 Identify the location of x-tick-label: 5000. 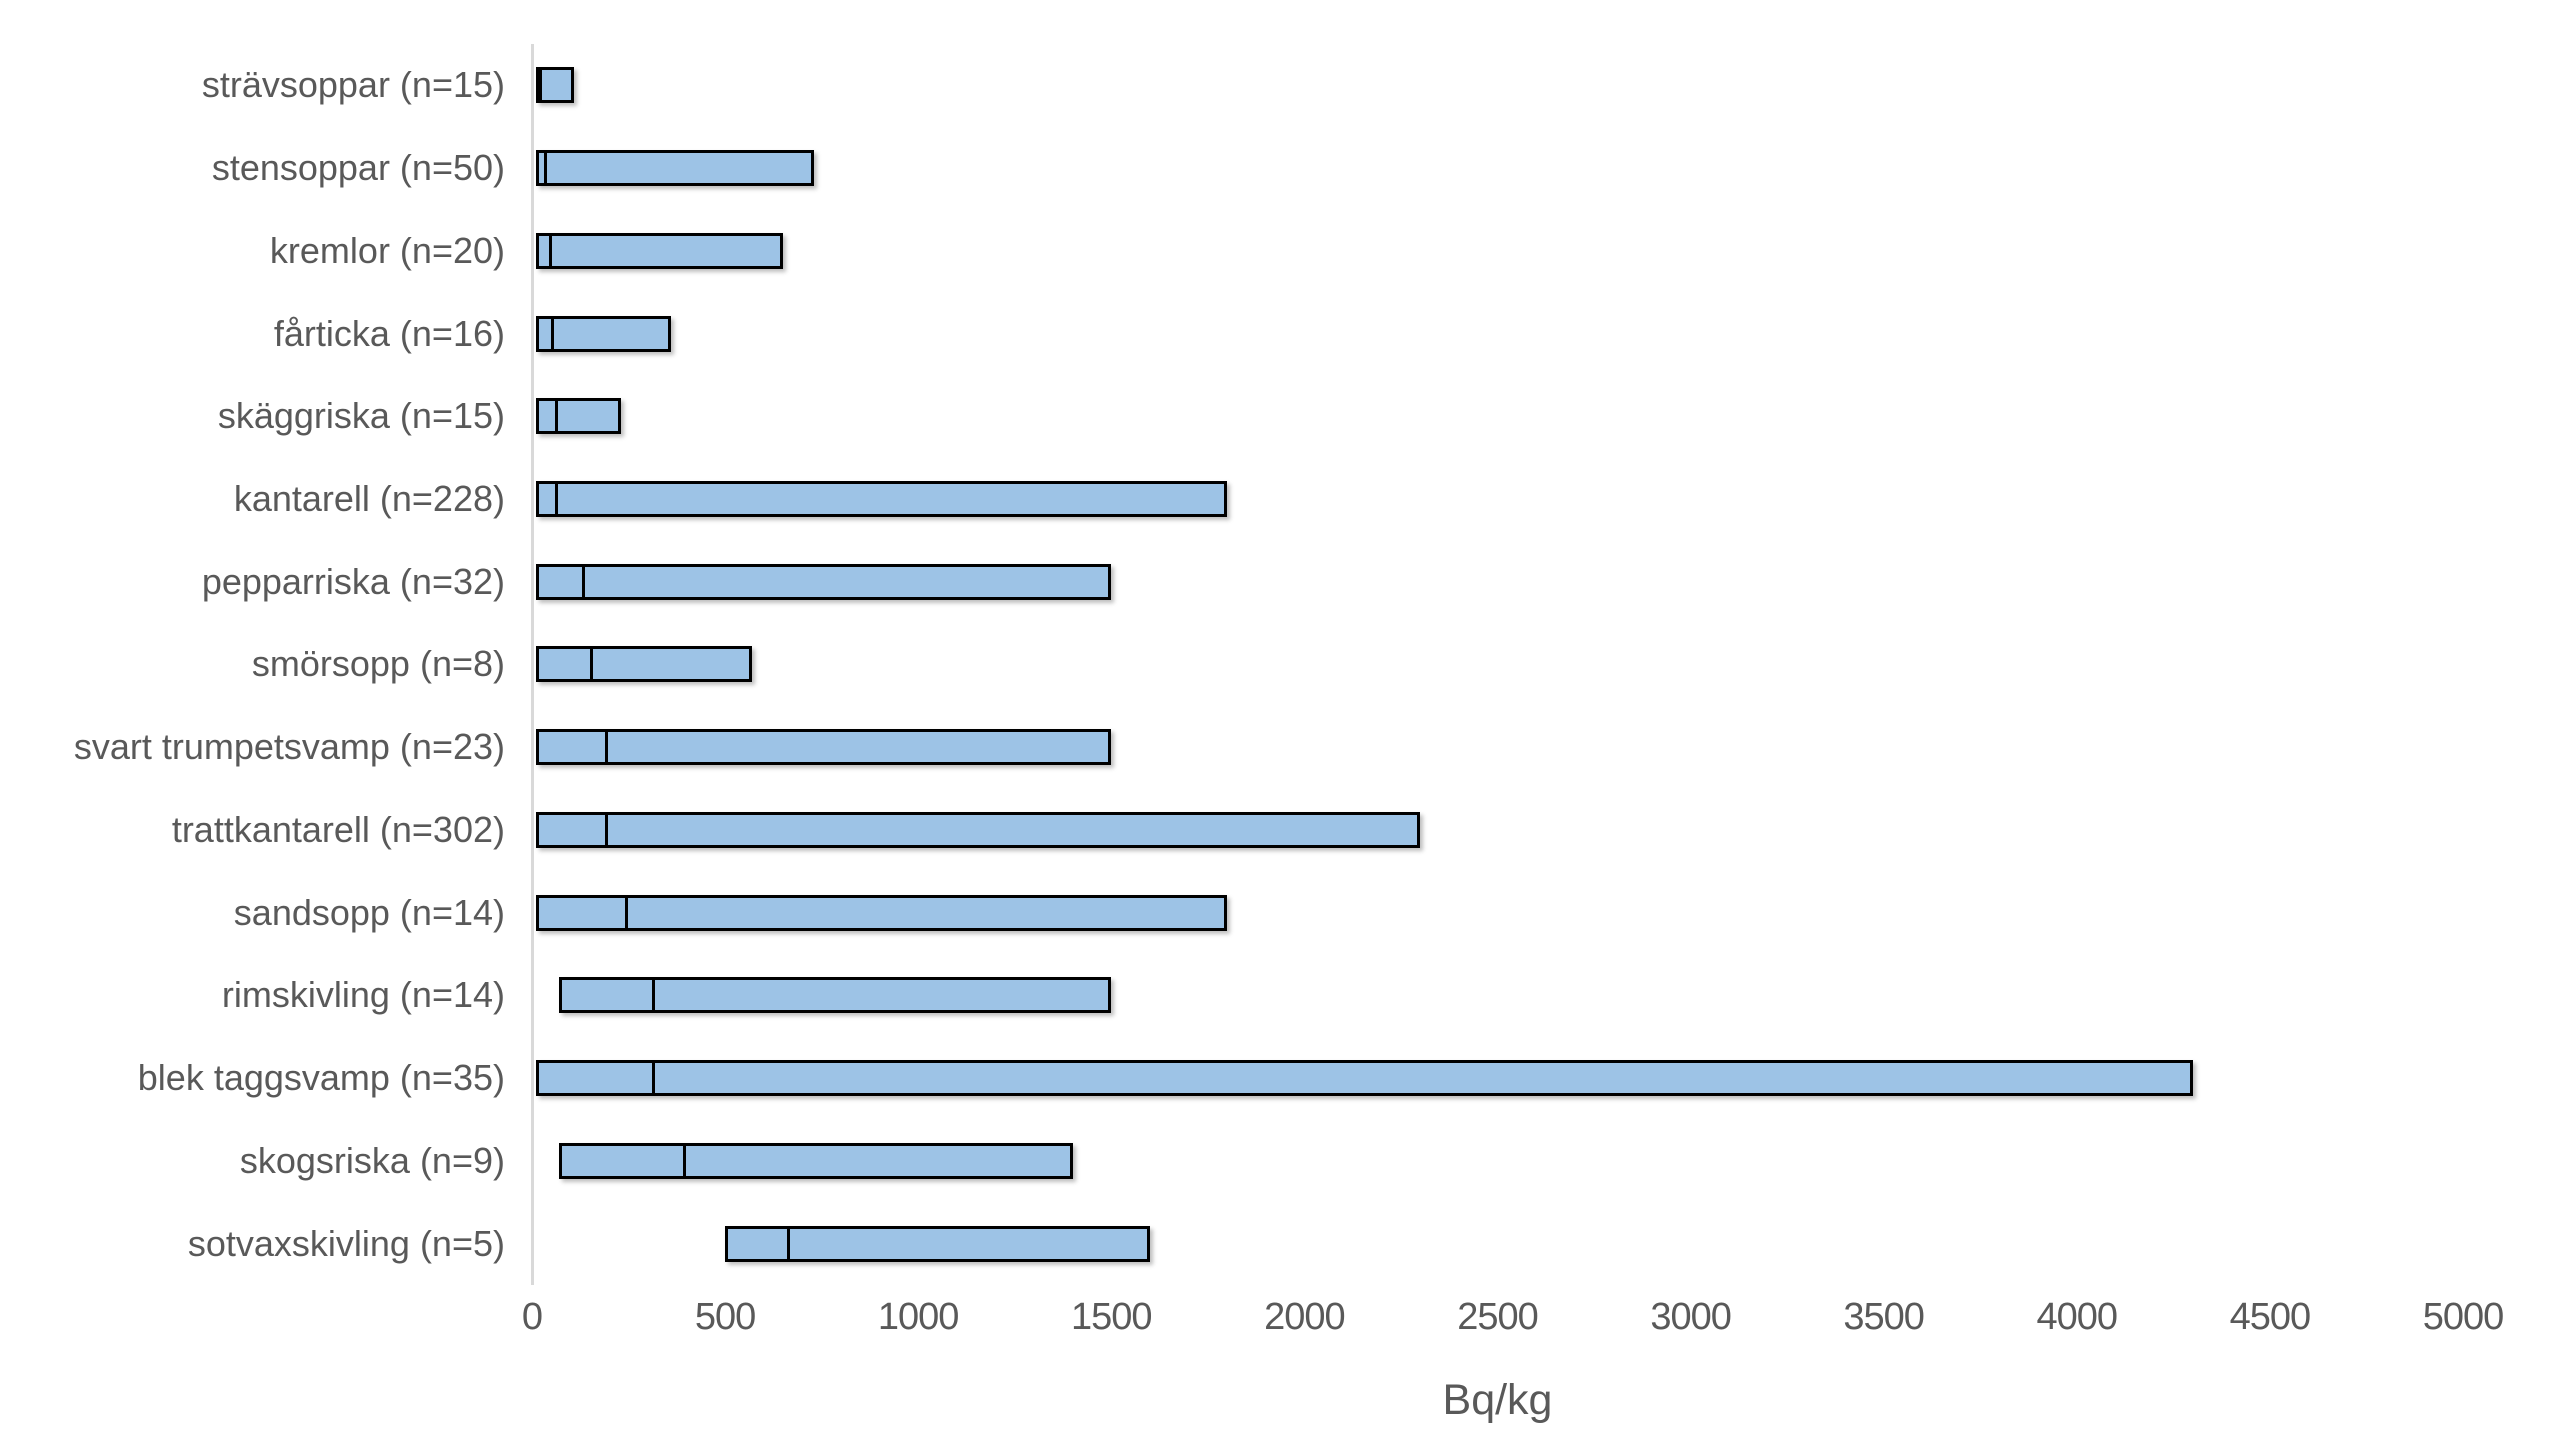
(2463, 1317).